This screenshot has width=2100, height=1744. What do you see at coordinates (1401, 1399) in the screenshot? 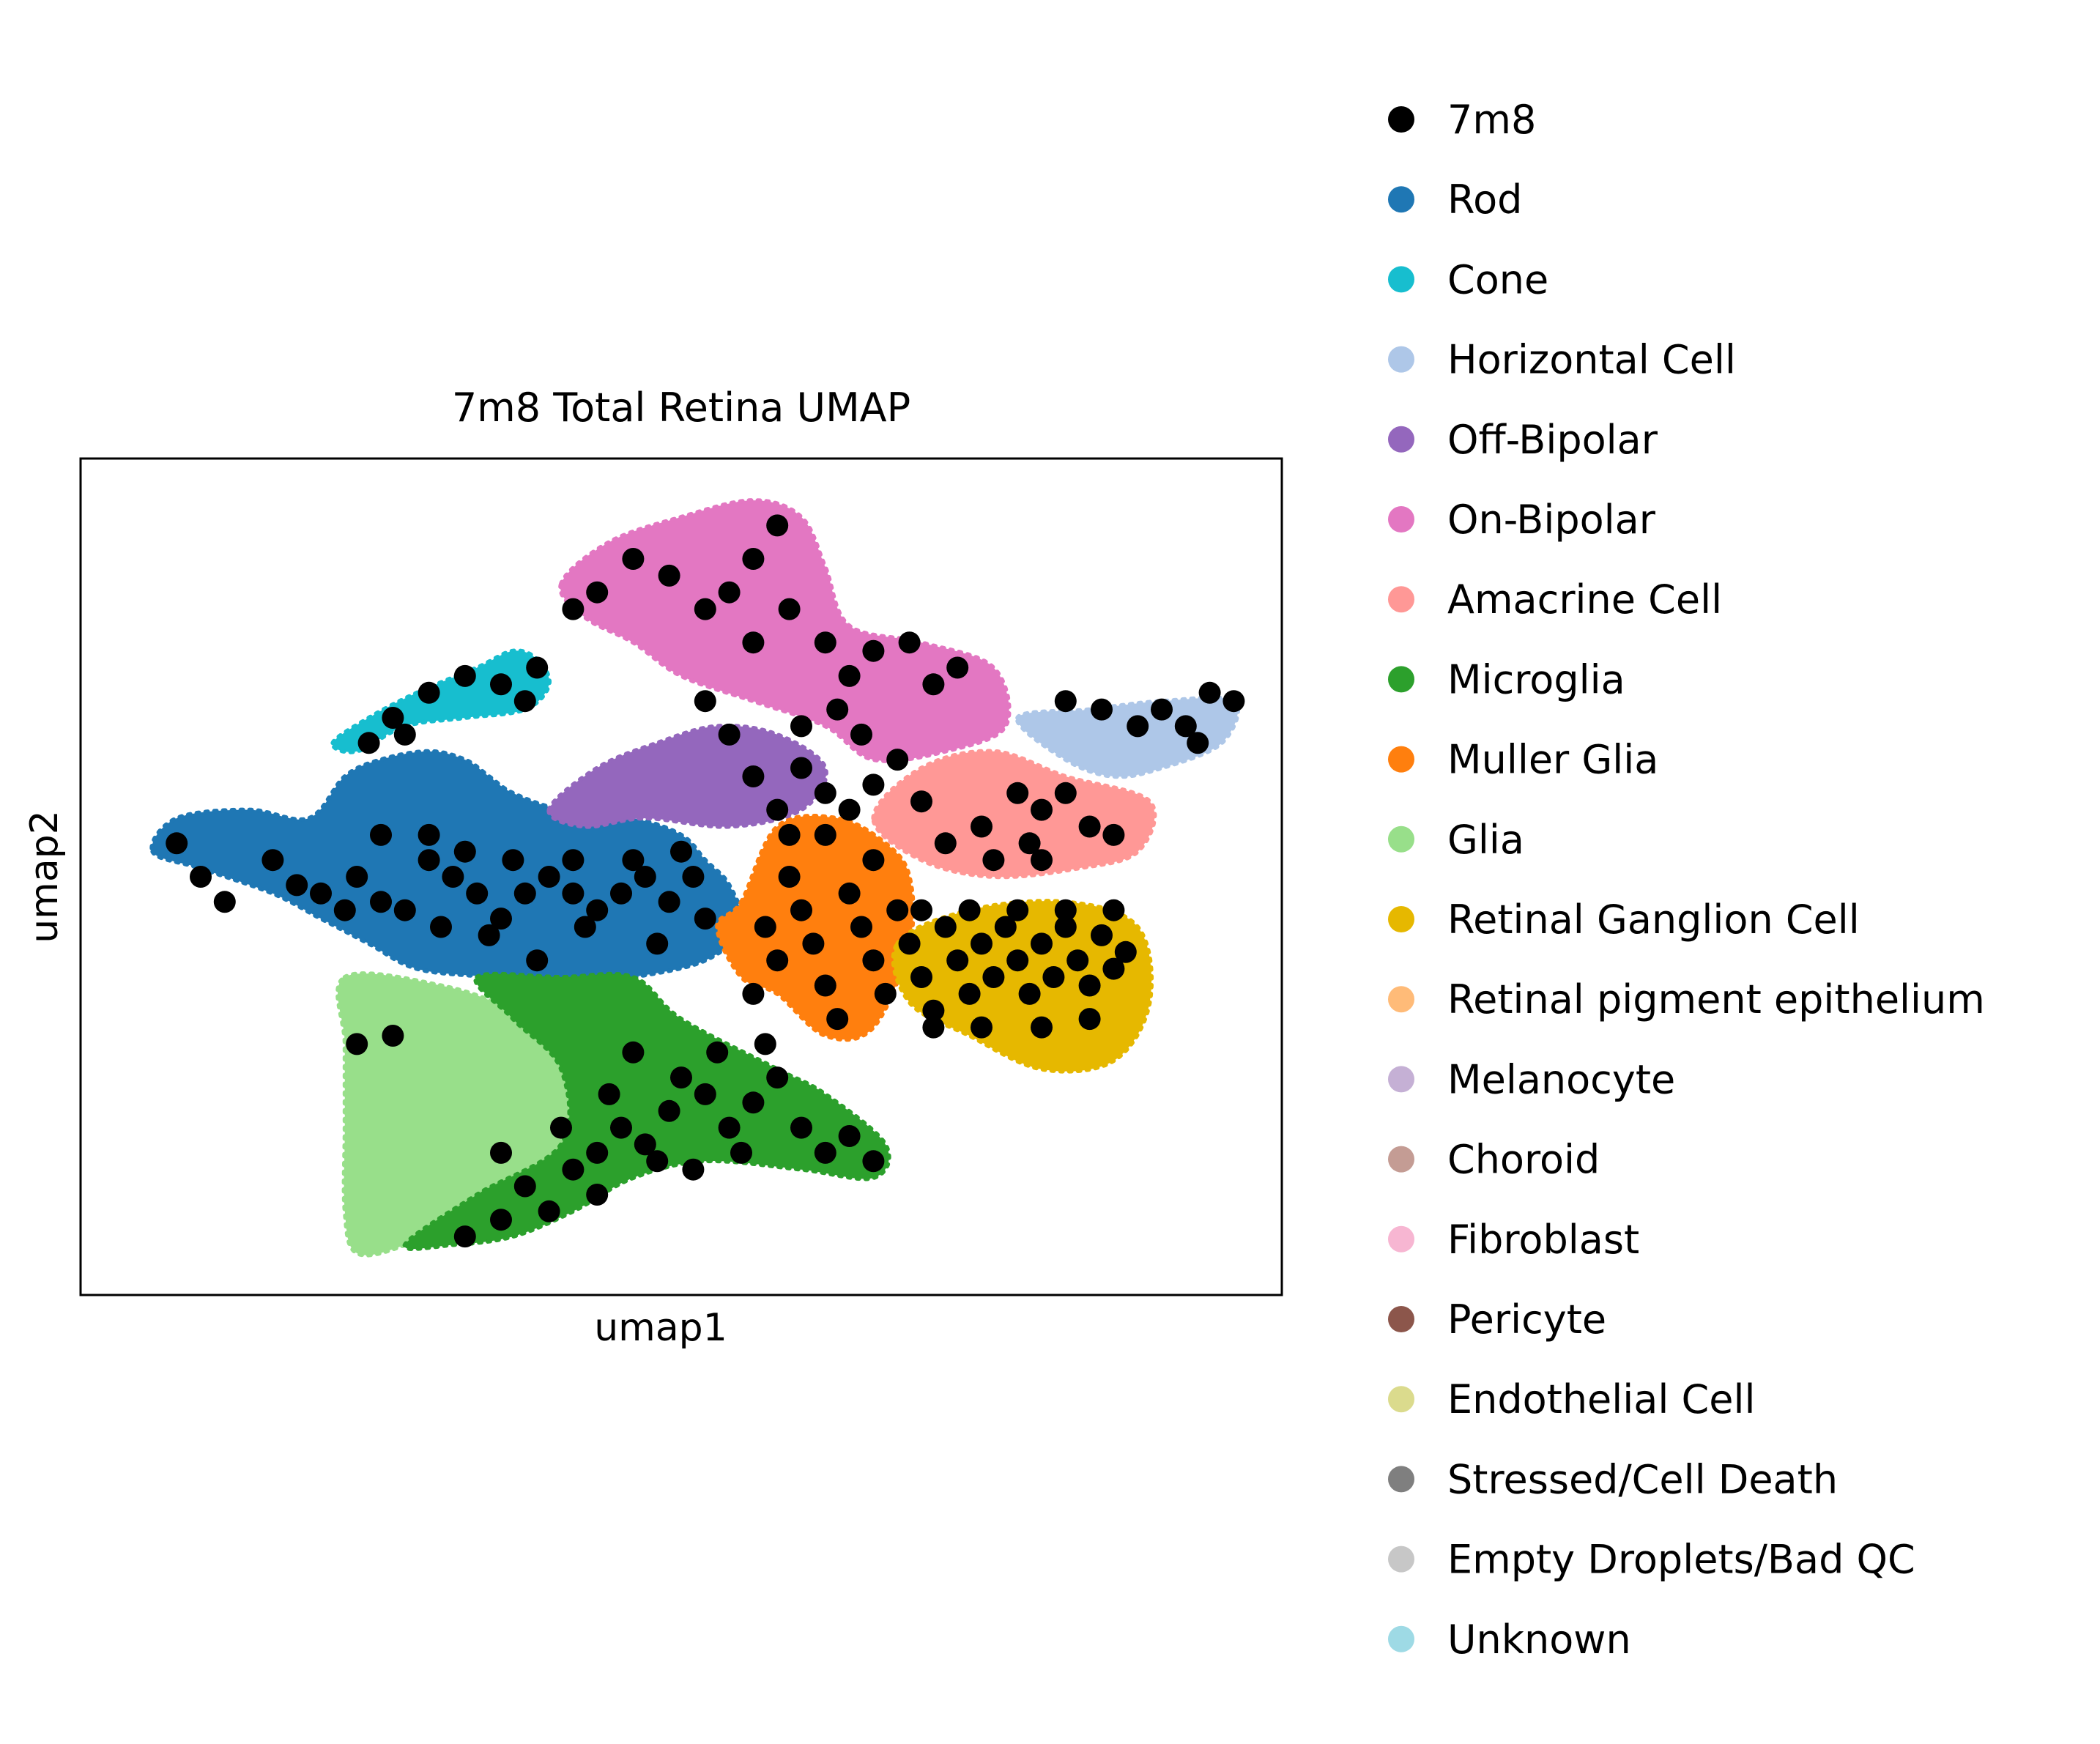
I see `legend-marker-endothelial-cell` at bounding box center [1401, 1399].